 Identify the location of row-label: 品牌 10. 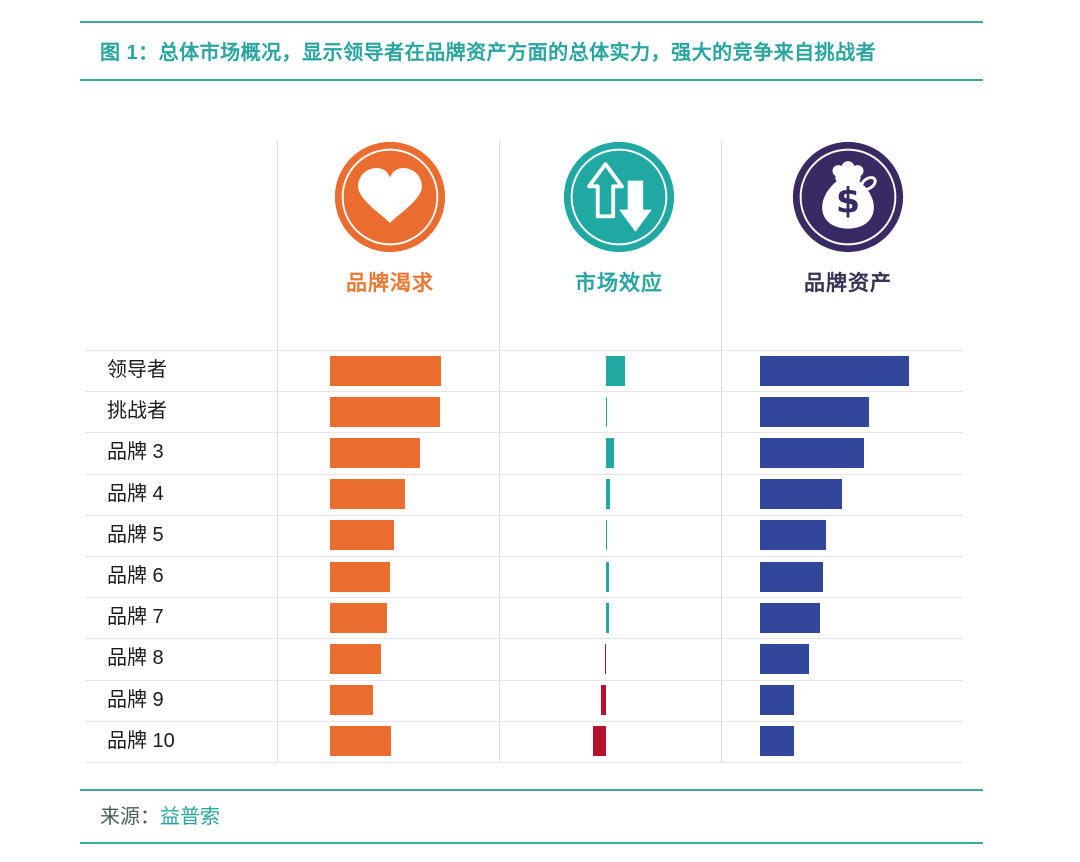
(141, 740).